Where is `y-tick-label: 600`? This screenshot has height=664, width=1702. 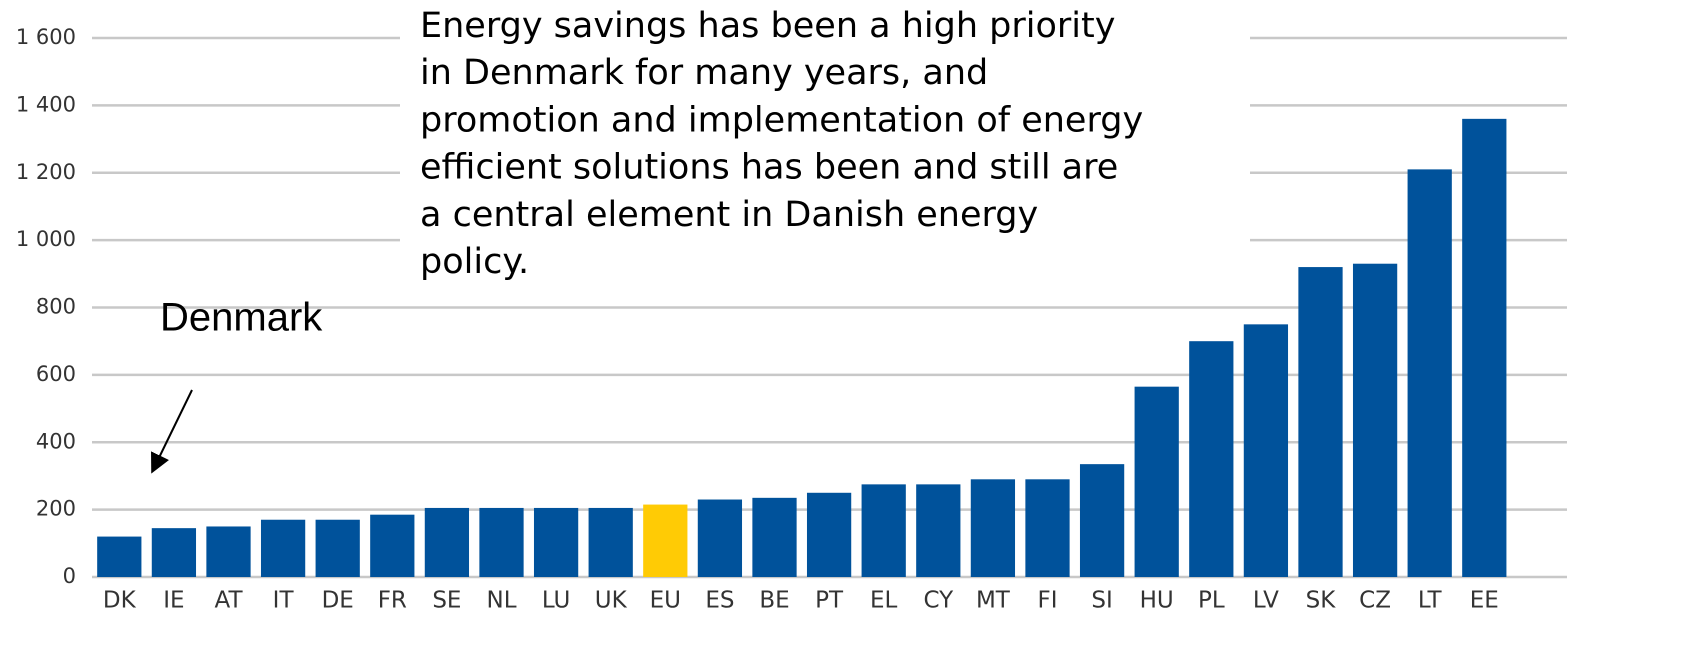
y-tick-label: 600 is located at coordinates (56, 374).